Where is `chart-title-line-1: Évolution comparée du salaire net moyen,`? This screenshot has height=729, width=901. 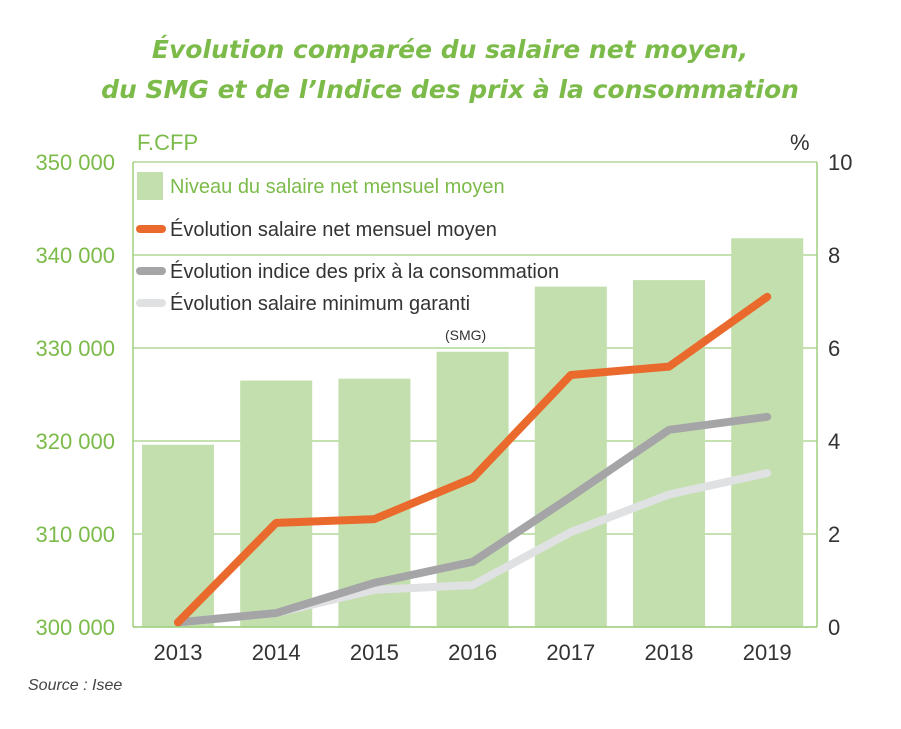
chart-title-line-1: Évolution comparée du salaire net moyen, is located at coordinates (450, 49).